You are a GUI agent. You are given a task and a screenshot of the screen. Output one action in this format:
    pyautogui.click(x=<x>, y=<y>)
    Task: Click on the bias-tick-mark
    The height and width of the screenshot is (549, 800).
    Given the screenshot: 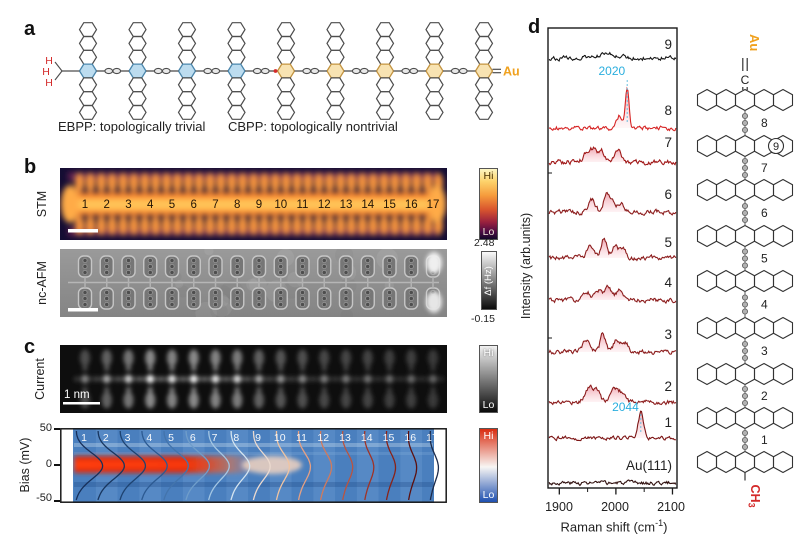 What is the action you would take?
    pyautogui.click(x=57, y=465)
    